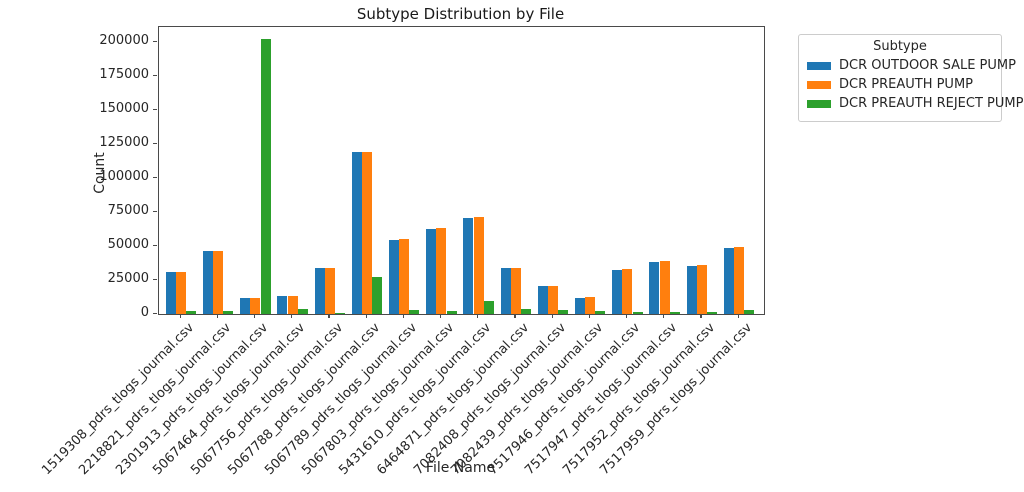 This screenshot has width=1024, height=492. I want to click on bar-series2-group2, so click(265, 176).